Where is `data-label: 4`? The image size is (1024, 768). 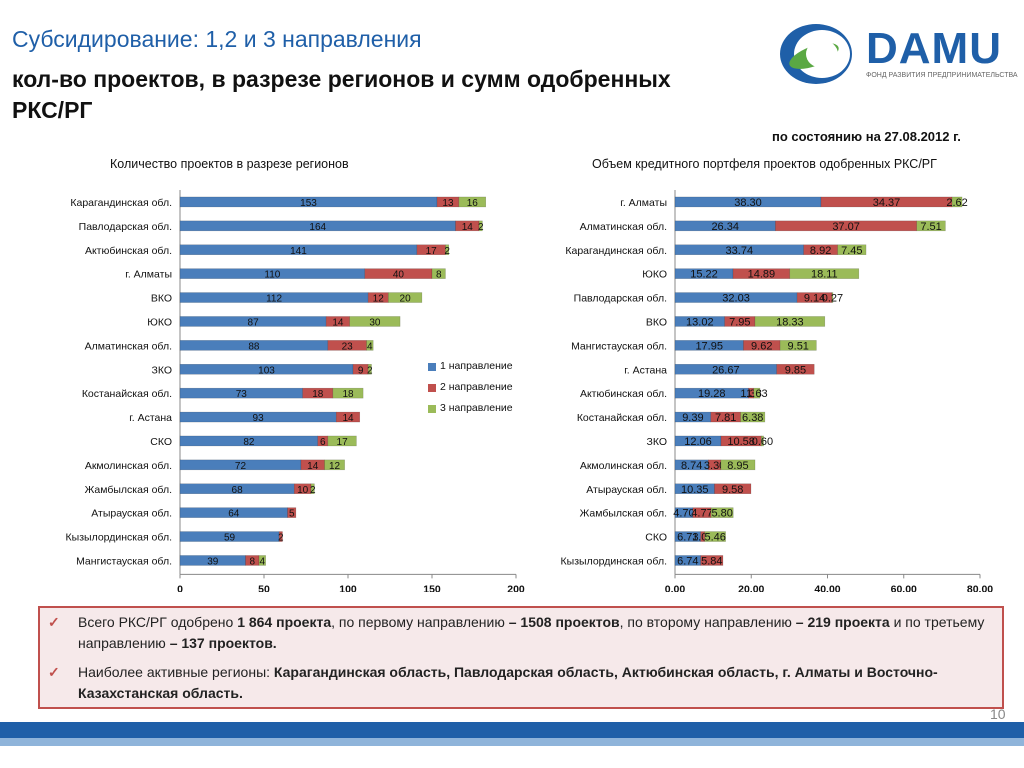
data-label: 4 is located at coordinates (263, 561).